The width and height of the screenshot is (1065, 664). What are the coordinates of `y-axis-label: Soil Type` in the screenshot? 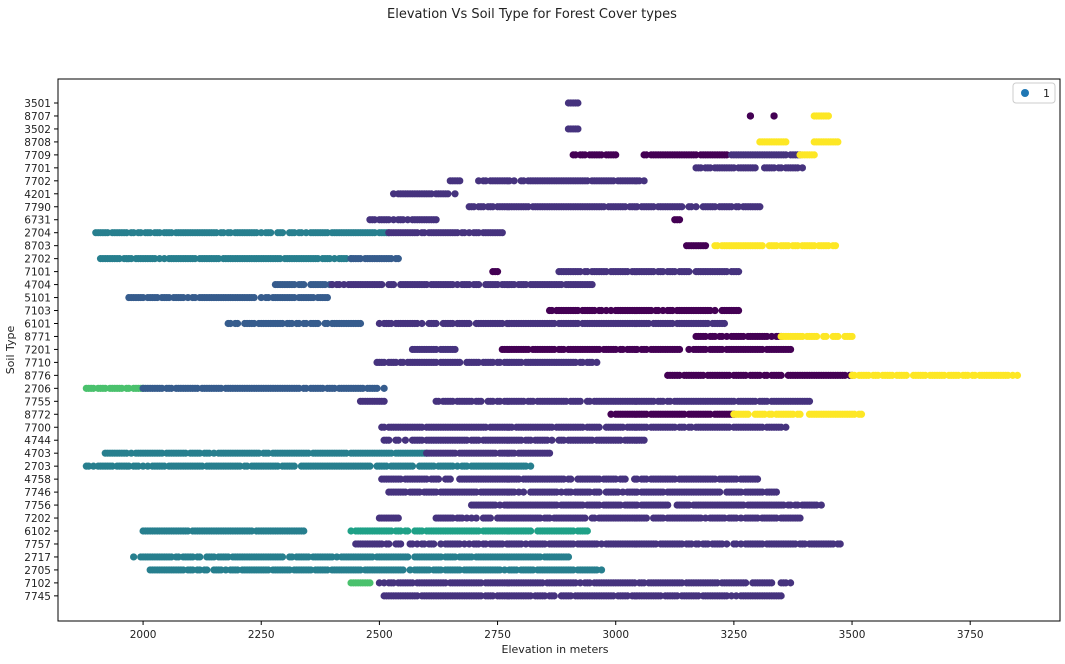 It's located at (10, 349).